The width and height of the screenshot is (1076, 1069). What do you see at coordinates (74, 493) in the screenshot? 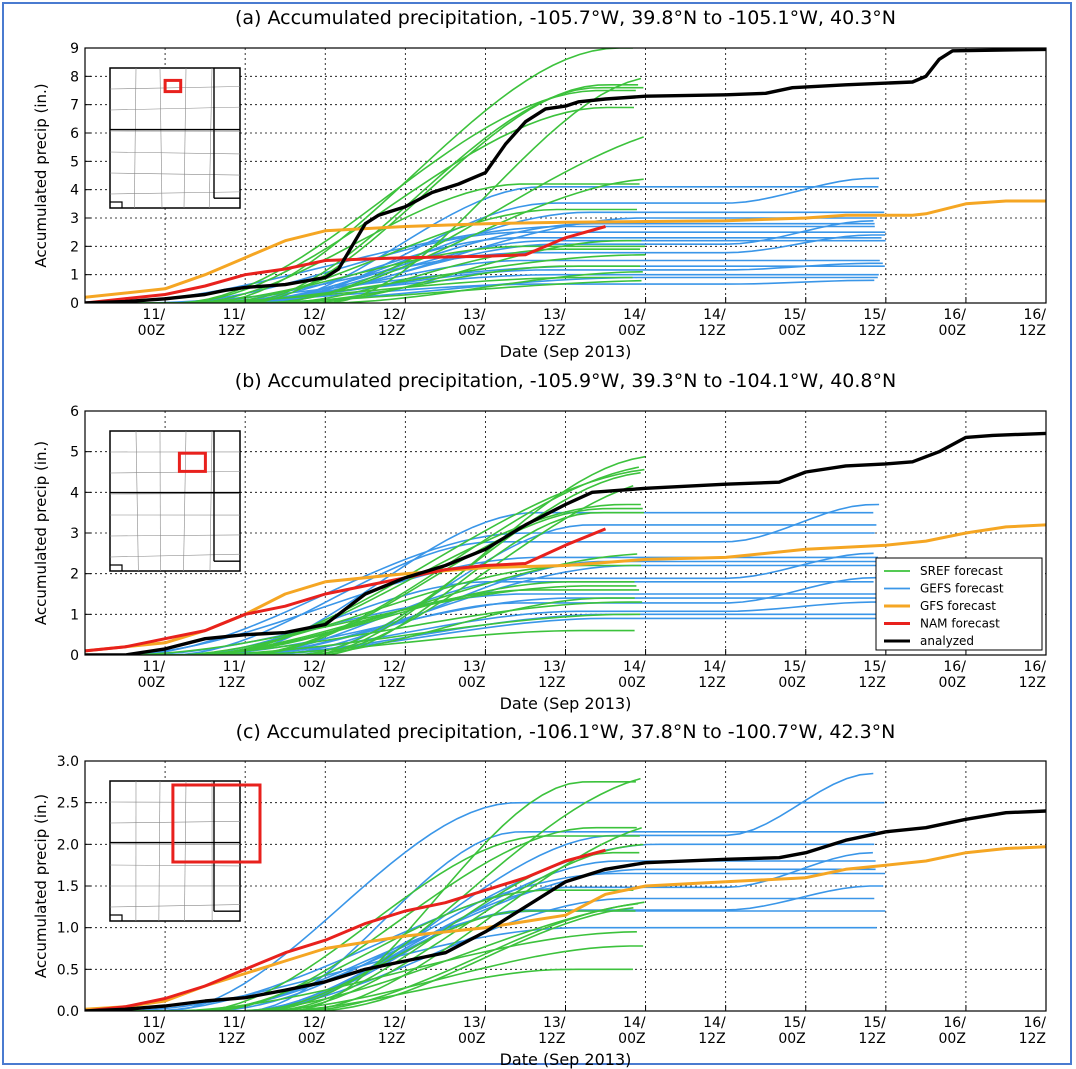
I see `y-tick-label: 4` at bounding box center [74, 493].